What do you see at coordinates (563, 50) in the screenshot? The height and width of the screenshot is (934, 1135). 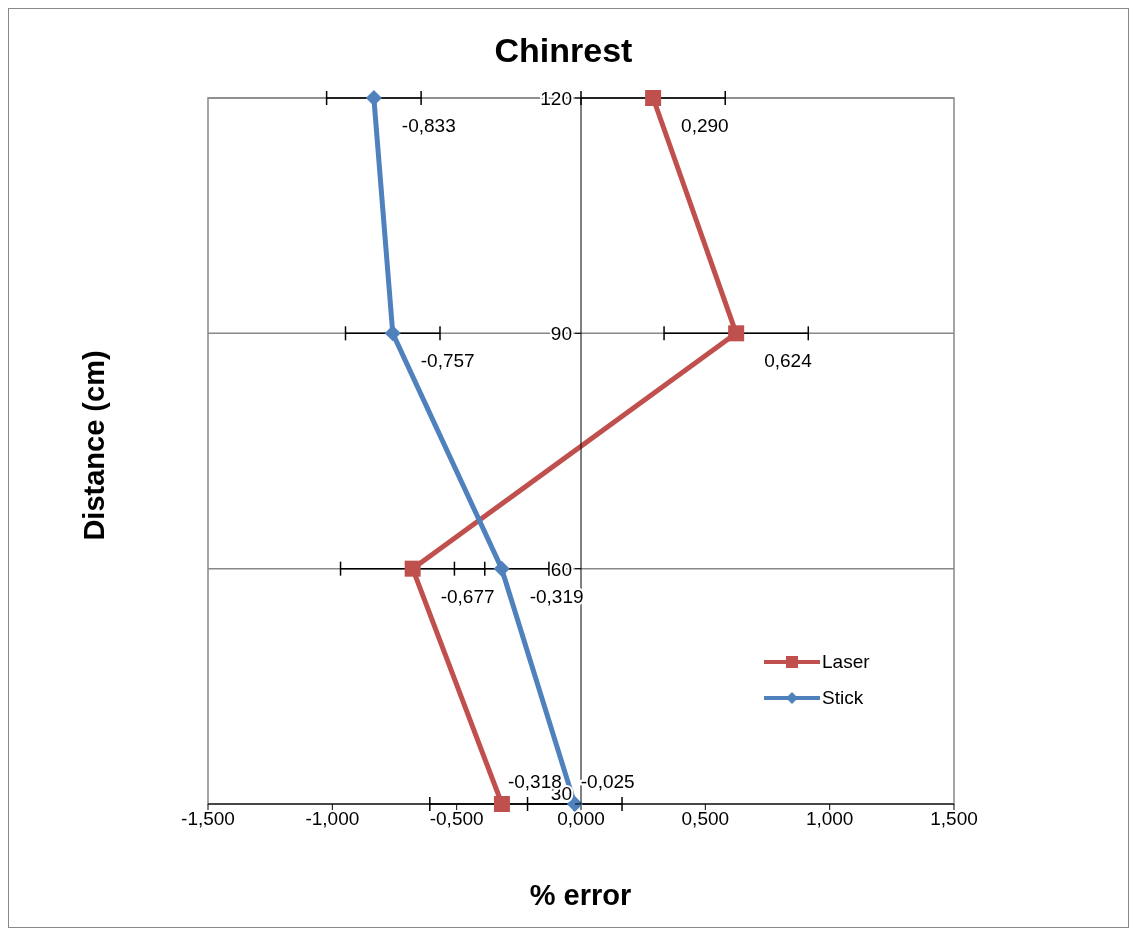 I see `chart-title: Chinrest` at bounding box center [563, 50].